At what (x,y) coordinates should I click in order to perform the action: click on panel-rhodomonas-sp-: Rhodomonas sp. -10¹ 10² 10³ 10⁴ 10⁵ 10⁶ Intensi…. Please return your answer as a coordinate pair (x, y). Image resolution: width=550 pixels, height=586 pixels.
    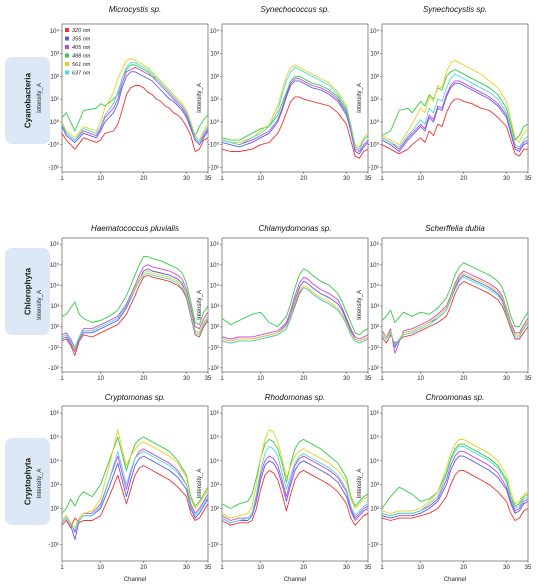
    Looking at the image, I should click on (284, 488).